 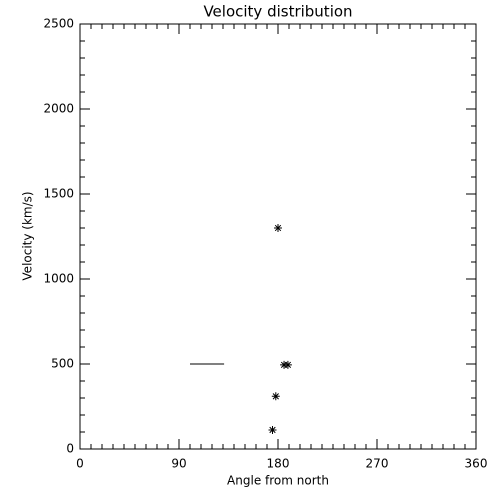 What do you see at coordinates (476, 464) in the screenshot?
I see `x-tick-label: 360` at bounding box center [476, 464].